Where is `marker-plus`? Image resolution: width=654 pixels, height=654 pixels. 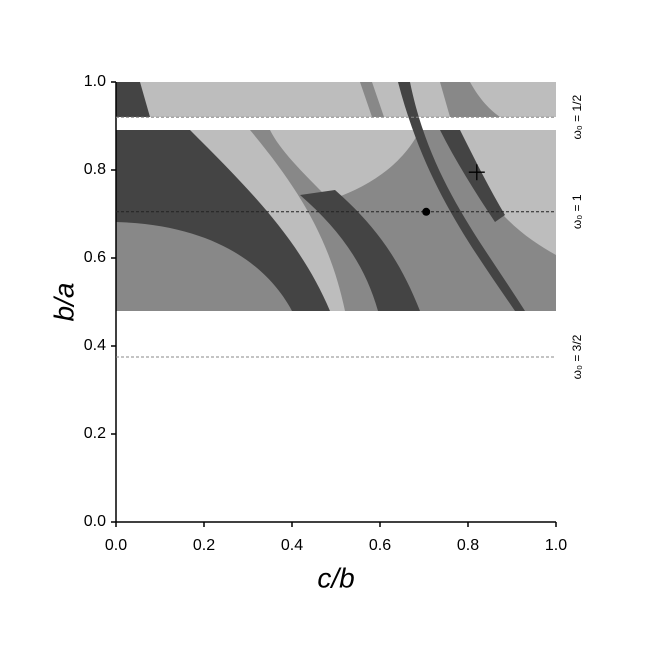 marker-plus is located at coordinates (476, 172).